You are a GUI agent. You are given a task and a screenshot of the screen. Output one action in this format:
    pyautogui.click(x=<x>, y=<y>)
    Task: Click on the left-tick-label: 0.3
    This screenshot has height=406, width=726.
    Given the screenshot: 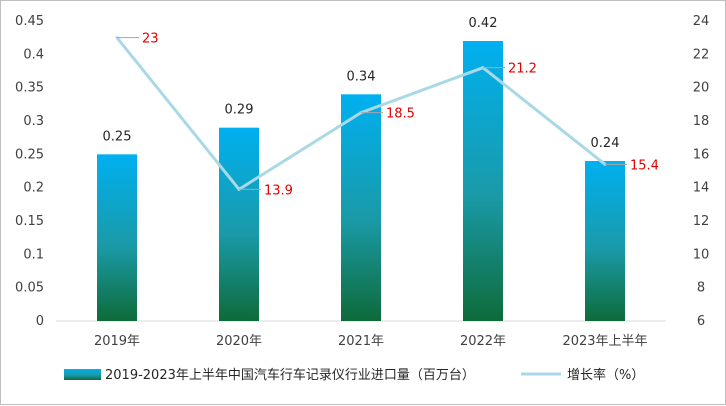 What is the action you would take?
    pyautogui.click(x=33, y=121)
    